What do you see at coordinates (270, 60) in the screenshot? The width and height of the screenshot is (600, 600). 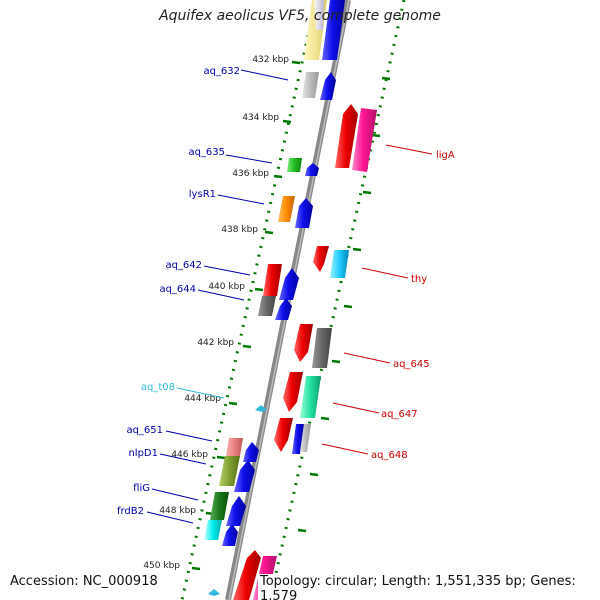 I see `scale-label: 432 kbp` at bounding box center [270, 60].